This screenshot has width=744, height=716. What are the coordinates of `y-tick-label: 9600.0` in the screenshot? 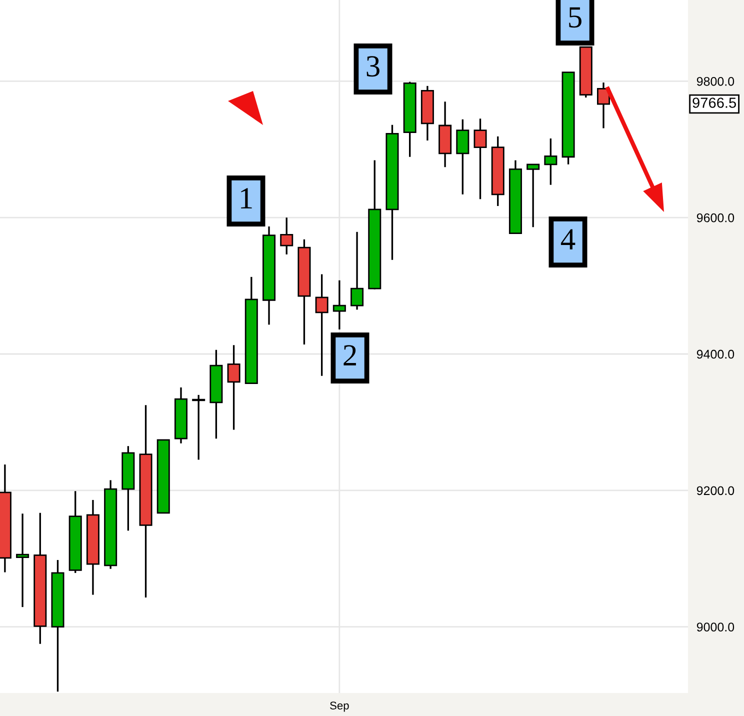 It's located at (715, 217).